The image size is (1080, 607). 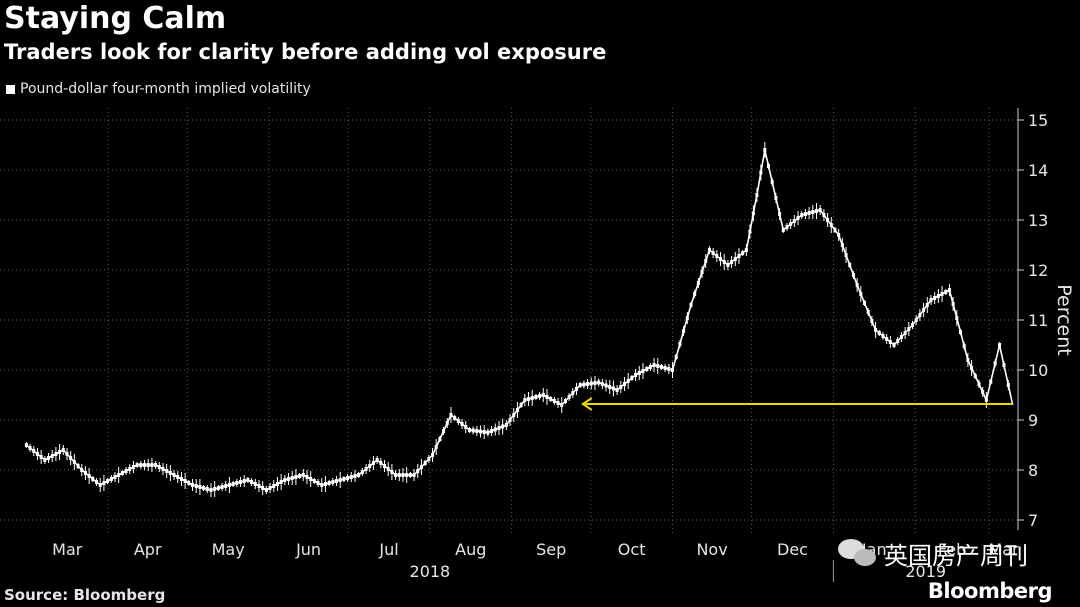 I want to click on y-tick-label: 15, so click(x=1038, y=120).